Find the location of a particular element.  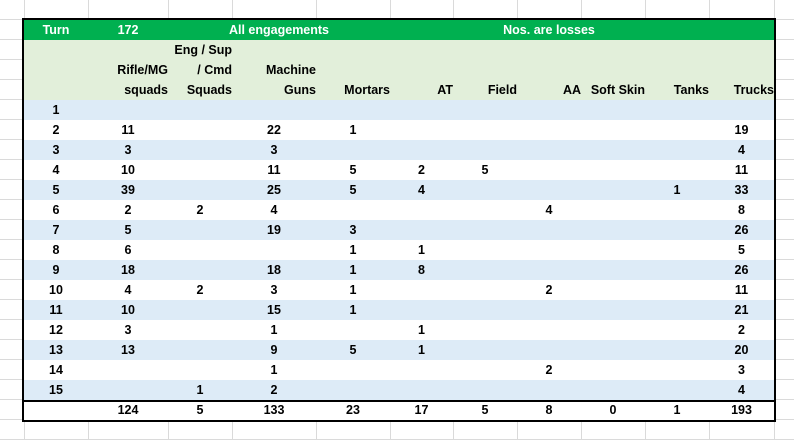

turn-number: 5 is located at coordinates (56, 190).